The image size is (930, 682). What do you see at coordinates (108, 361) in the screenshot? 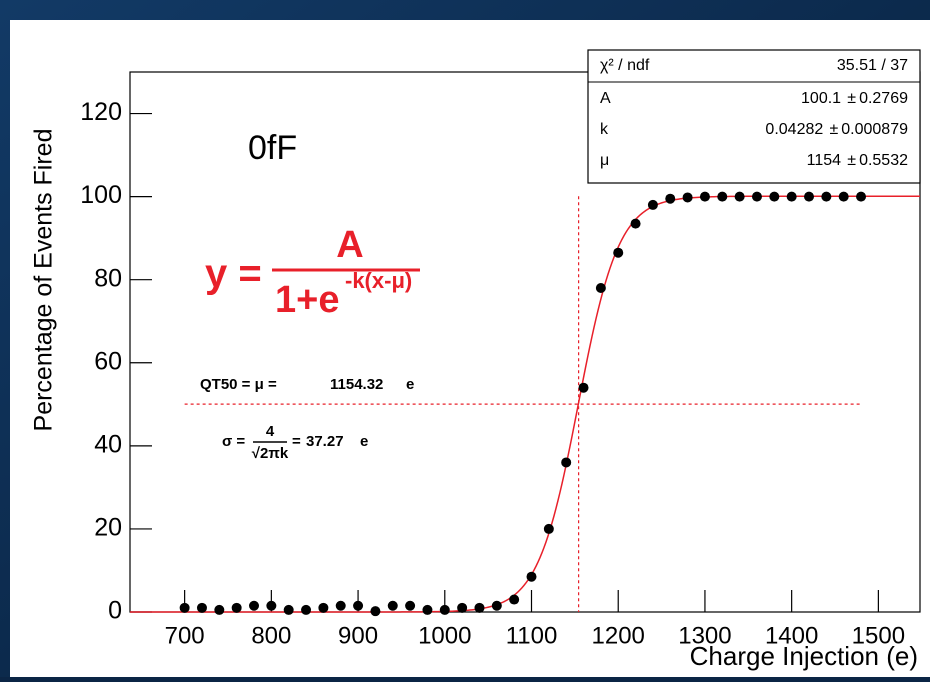
I see `y-tick-label: 60` at bounding box center [108, 361].